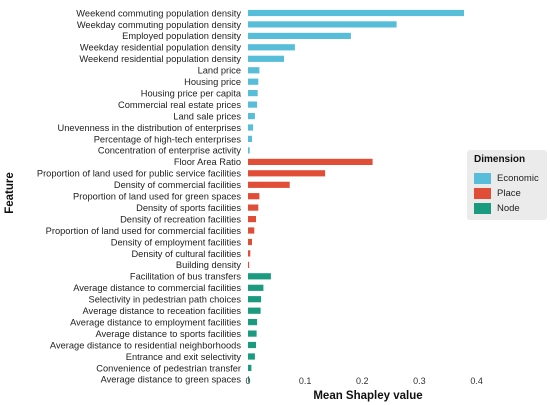  I want to click on feature-label: Land price, so click(219, 71).